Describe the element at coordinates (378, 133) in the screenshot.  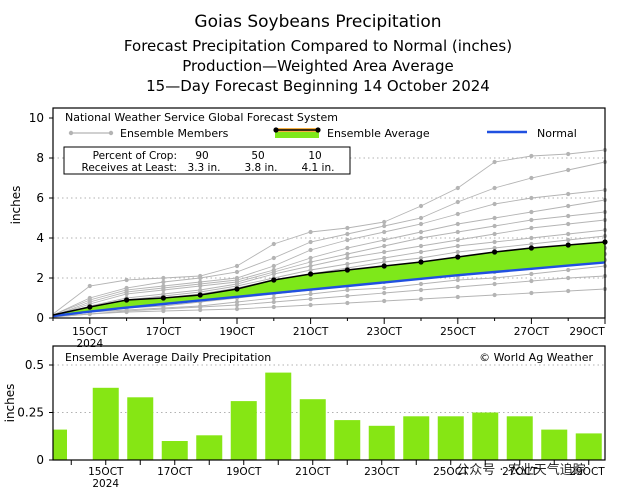
I see `legend-average-label: Ensemble Average` at that location.